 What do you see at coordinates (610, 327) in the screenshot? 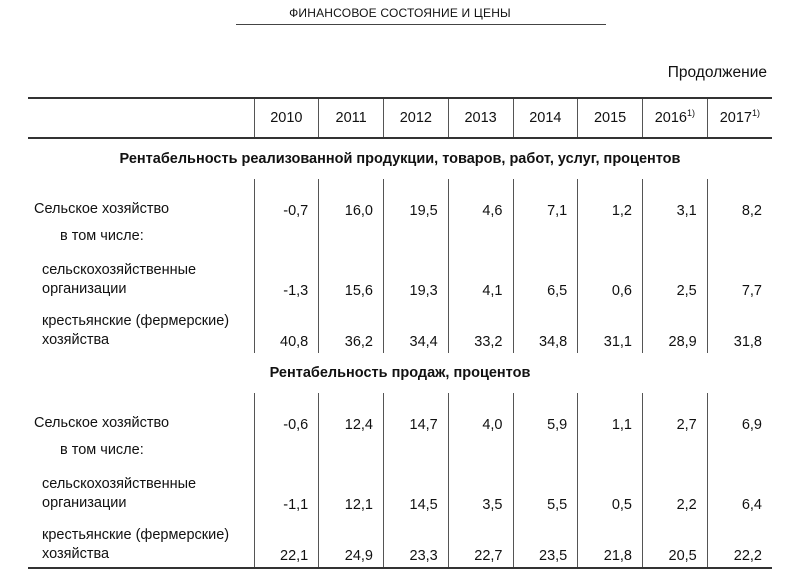
I see `cell-value: 31,1` at bounding box center [610, 327].